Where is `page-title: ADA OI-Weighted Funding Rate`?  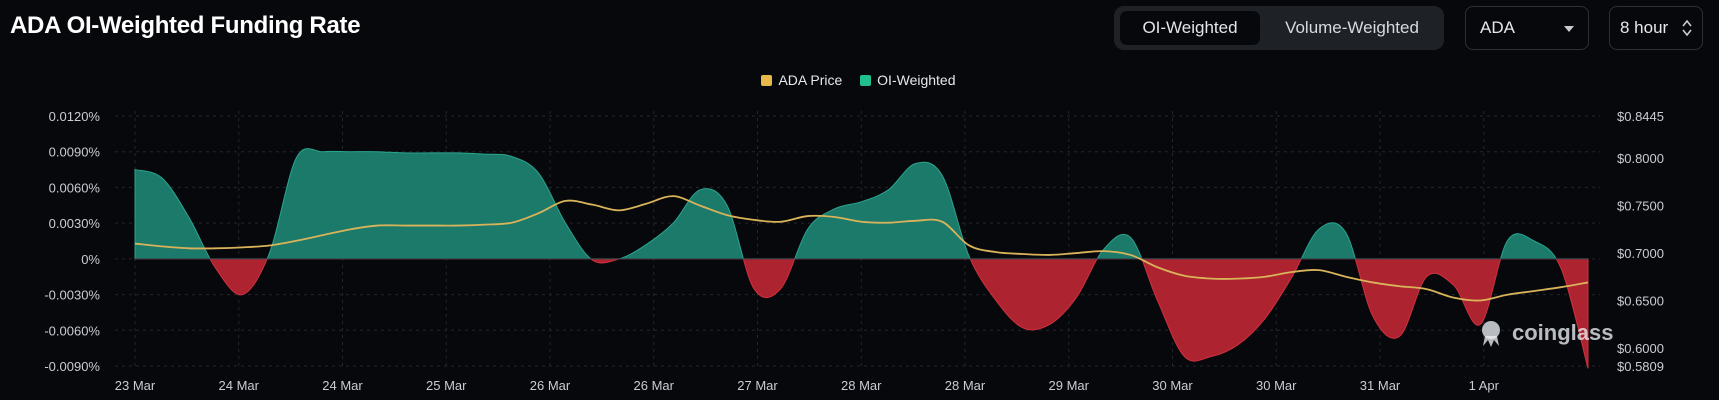
page-title: ADA OI-Weighted Funding Rate is located at coordinates (185, 25).